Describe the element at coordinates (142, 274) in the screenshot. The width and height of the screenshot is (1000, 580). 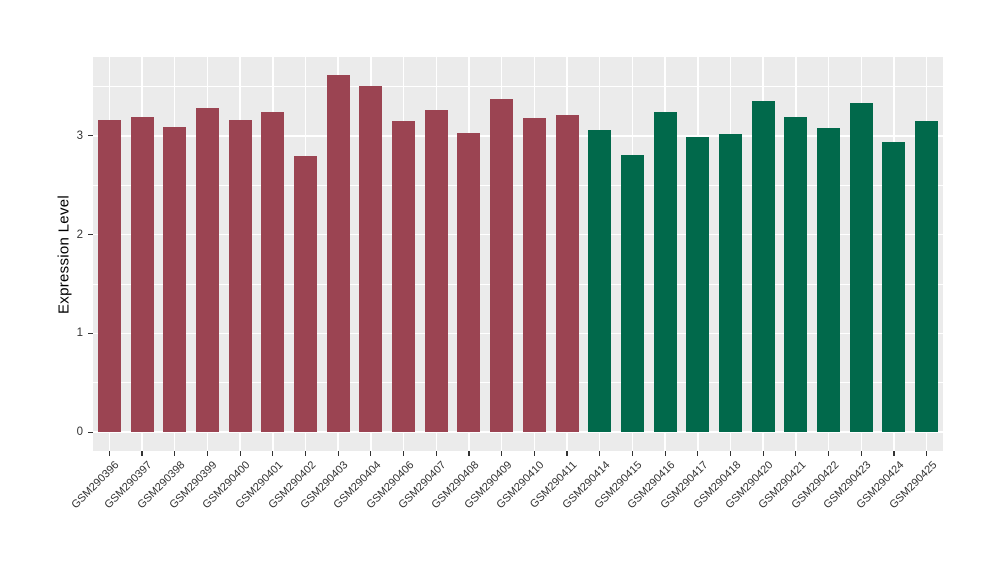
I see `bar-GSM290397` at that location.